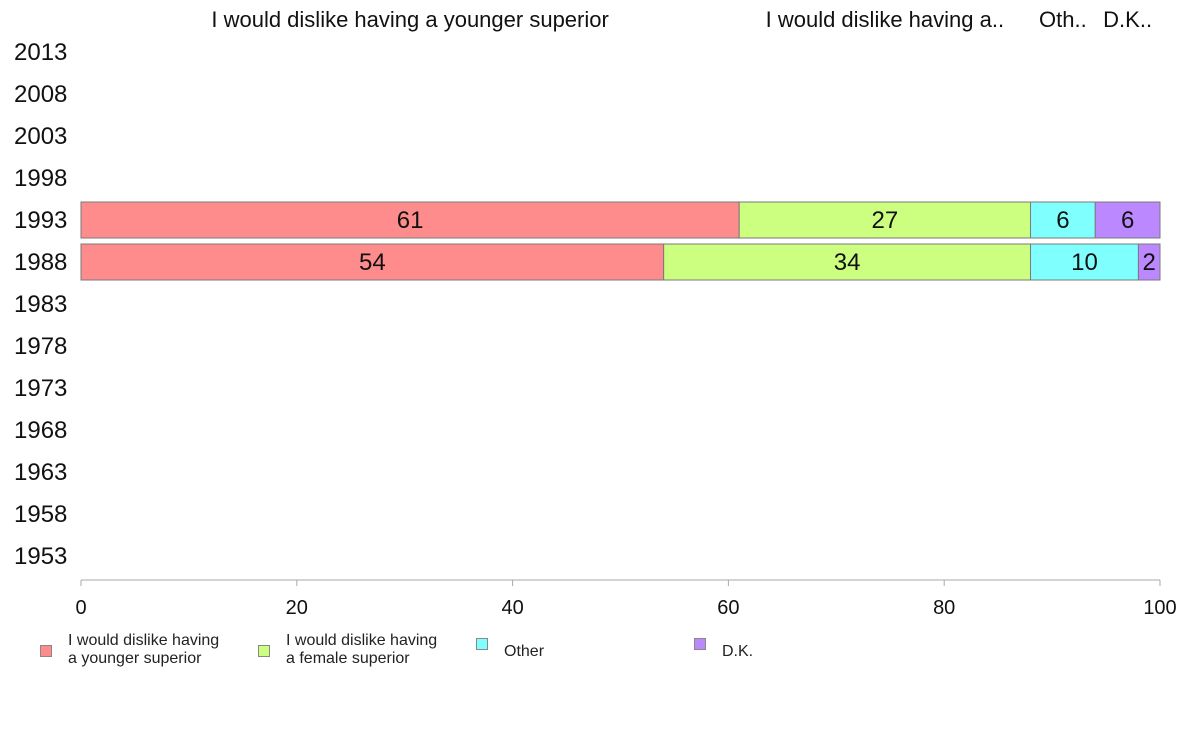 The height and width of the screenshot is (736, 1188). What do you see at coordinates (728, 608) in the screenshot?
I see `x-tick-label: 60` at bounding box center [728, 608].